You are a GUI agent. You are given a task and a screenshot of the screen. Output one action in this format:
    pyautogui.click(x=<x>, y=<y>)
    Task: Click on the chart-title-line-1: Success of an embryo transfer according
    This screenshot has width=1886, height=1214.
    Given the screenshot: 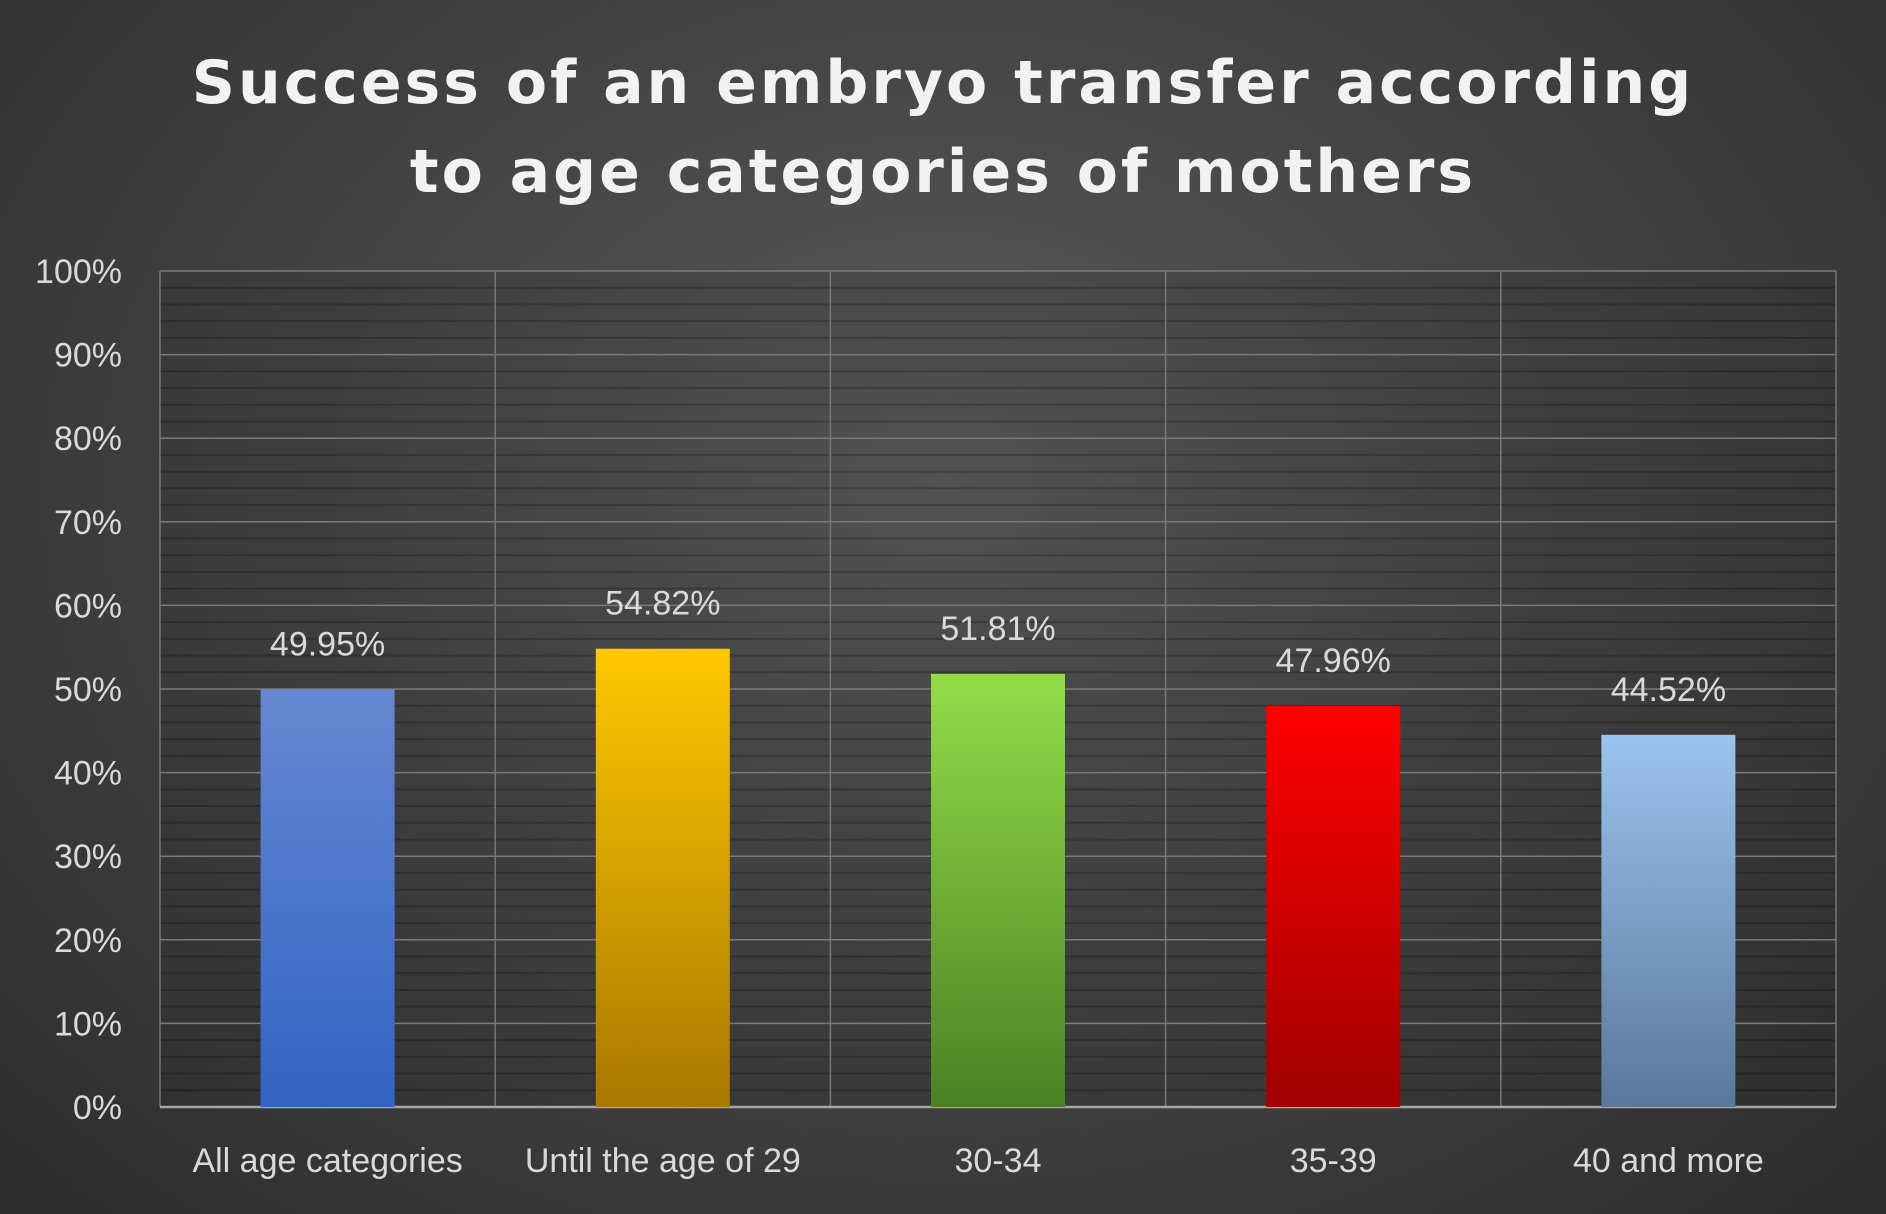 What is the action you would take?
    pyautogui.click(x=943, y=83)
    